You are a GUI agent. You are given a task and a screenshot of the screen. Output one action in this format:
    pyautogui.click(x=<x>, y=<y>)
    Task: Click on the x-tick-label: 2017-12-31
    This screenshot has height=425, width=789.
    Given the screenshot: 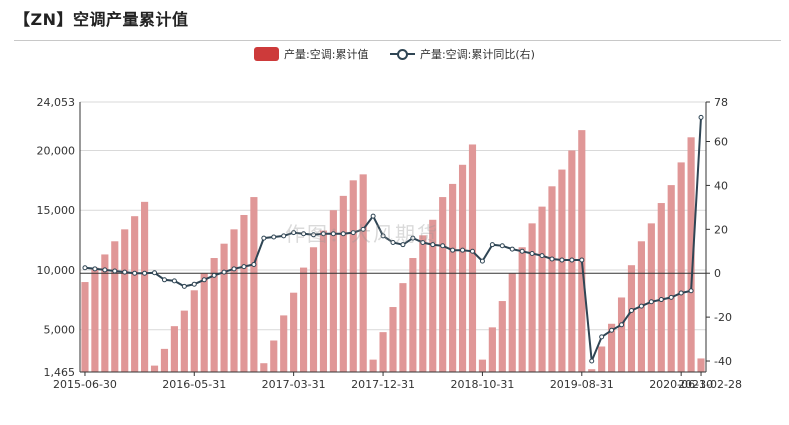 What is the action you would take?
    pyautogui.click(x=383, y=384)
    